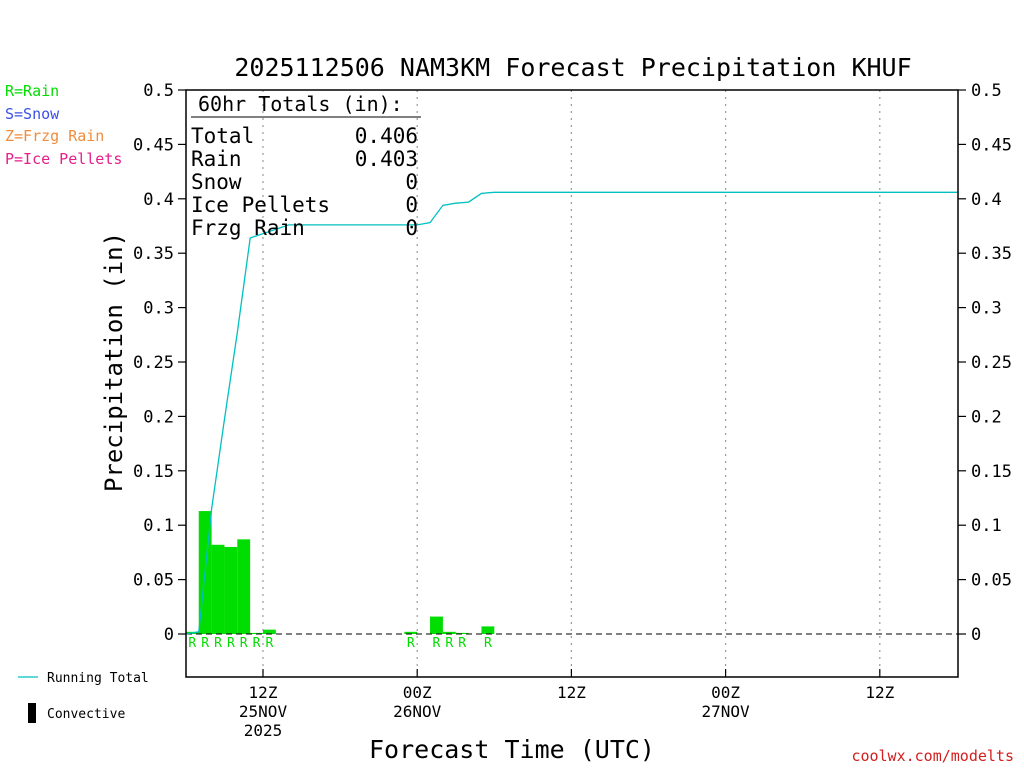 Image resolution: width=1024 pixels, height=768 pixels. What do you see at coordinates (411, 228) in the screenshot?
I see `totals-frzg-value: 0` at bounding box center [411, 228].